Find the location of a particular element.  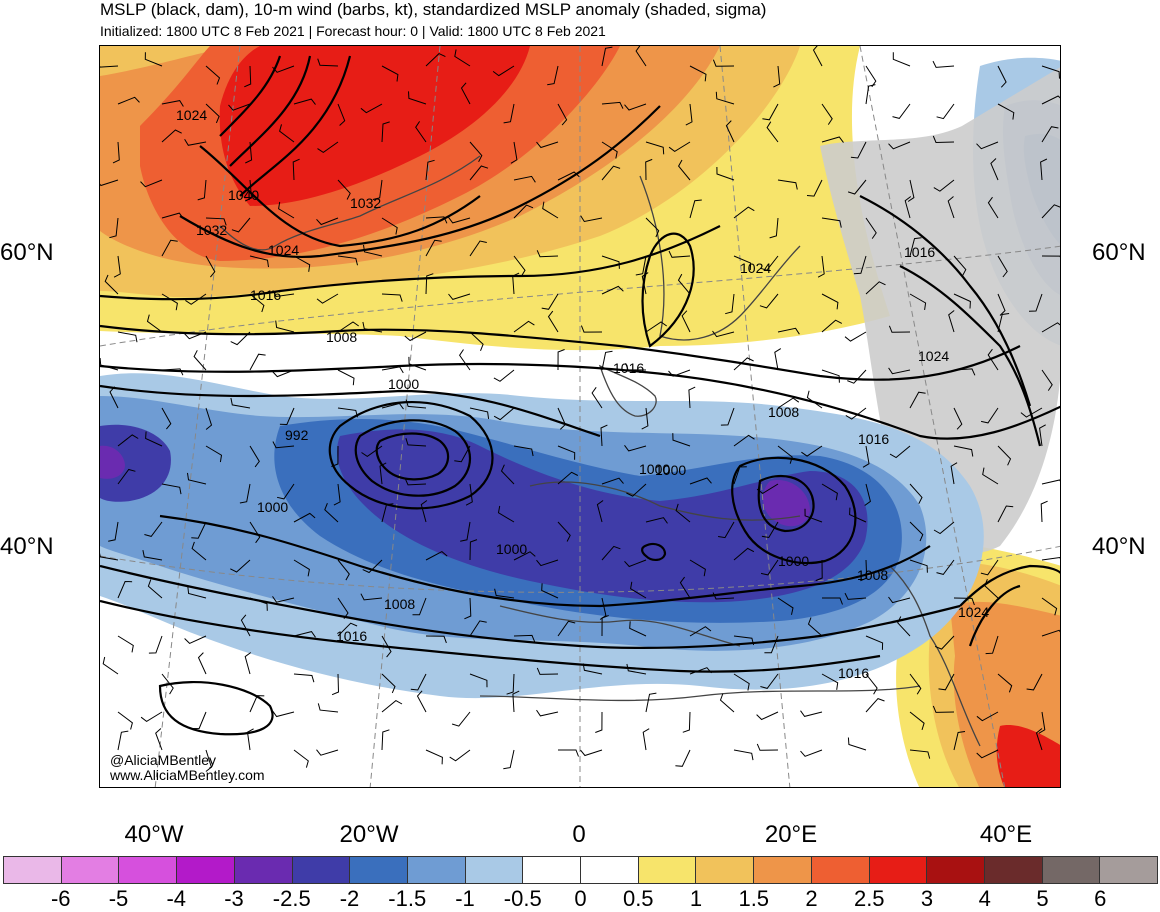

colorbar-tick-label: 0.5 is located at coordinates (638, 898).